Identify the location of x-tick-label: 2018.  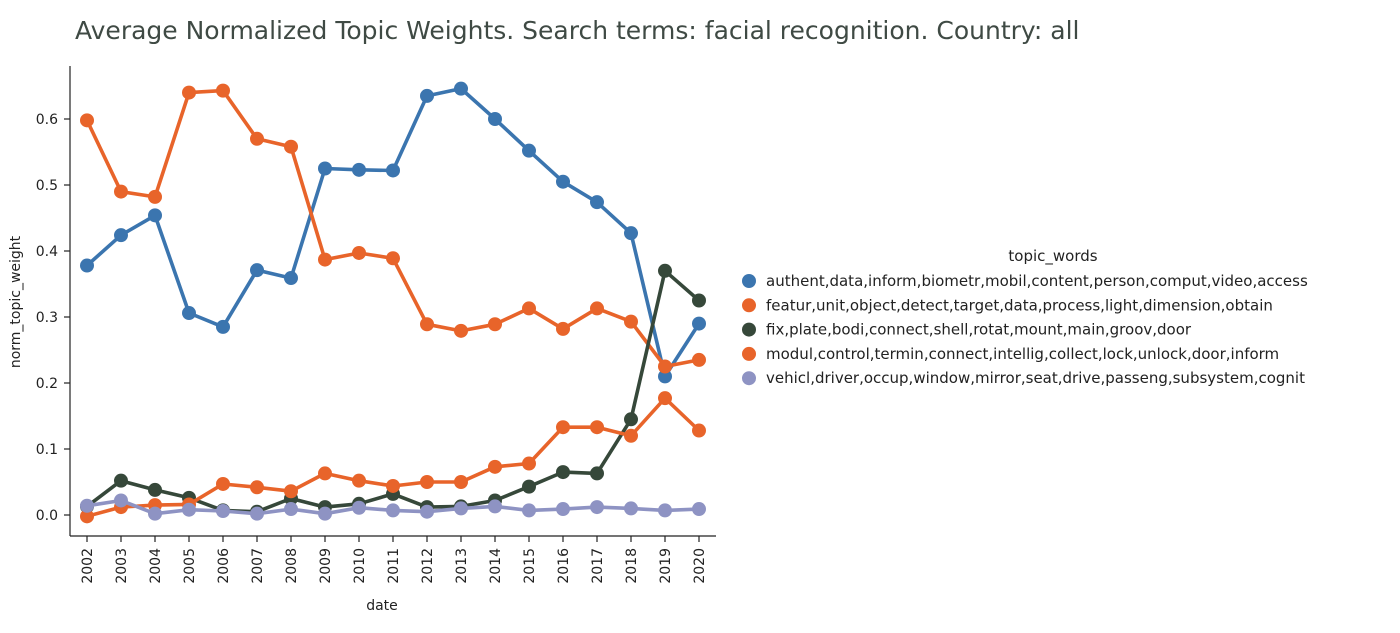
(632, 566).